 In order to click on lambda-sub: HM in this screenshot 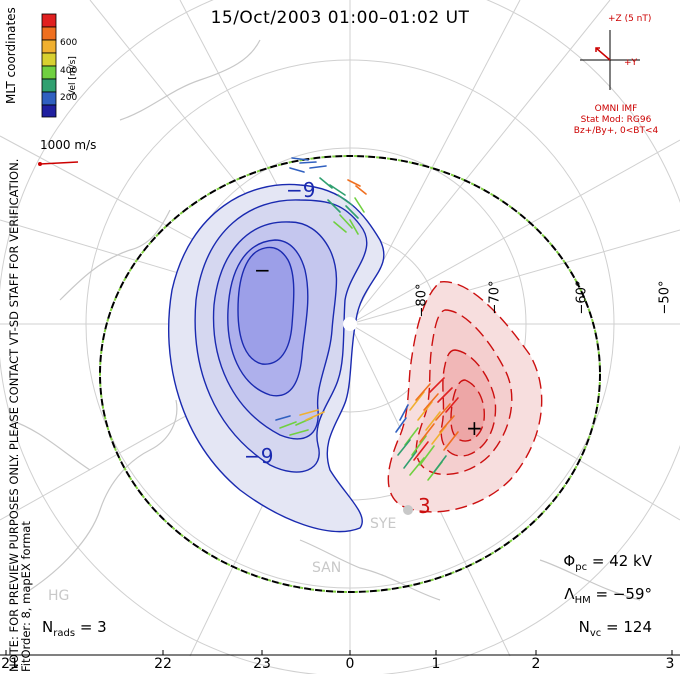, I will do `click(582, 600)`.